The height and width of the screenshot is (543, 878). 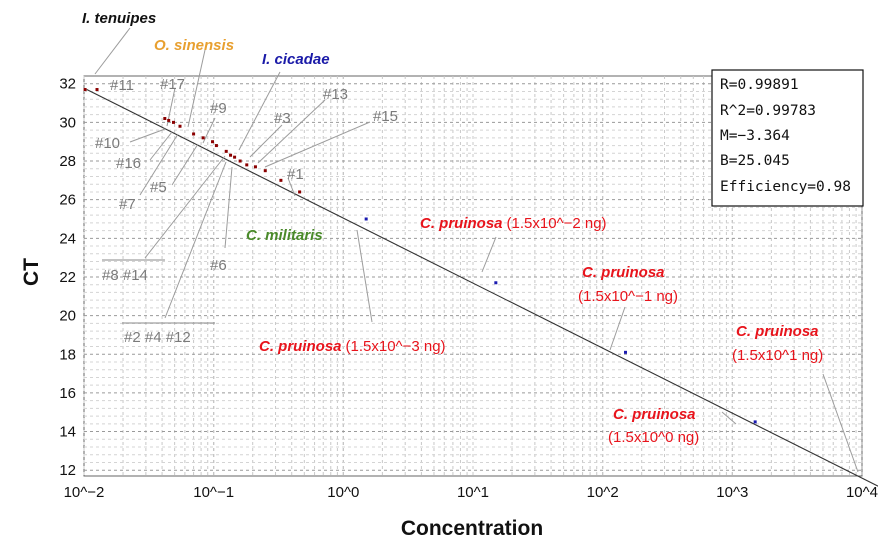 I want to click on y-tick-label: 20, so click(x=67, y=316).